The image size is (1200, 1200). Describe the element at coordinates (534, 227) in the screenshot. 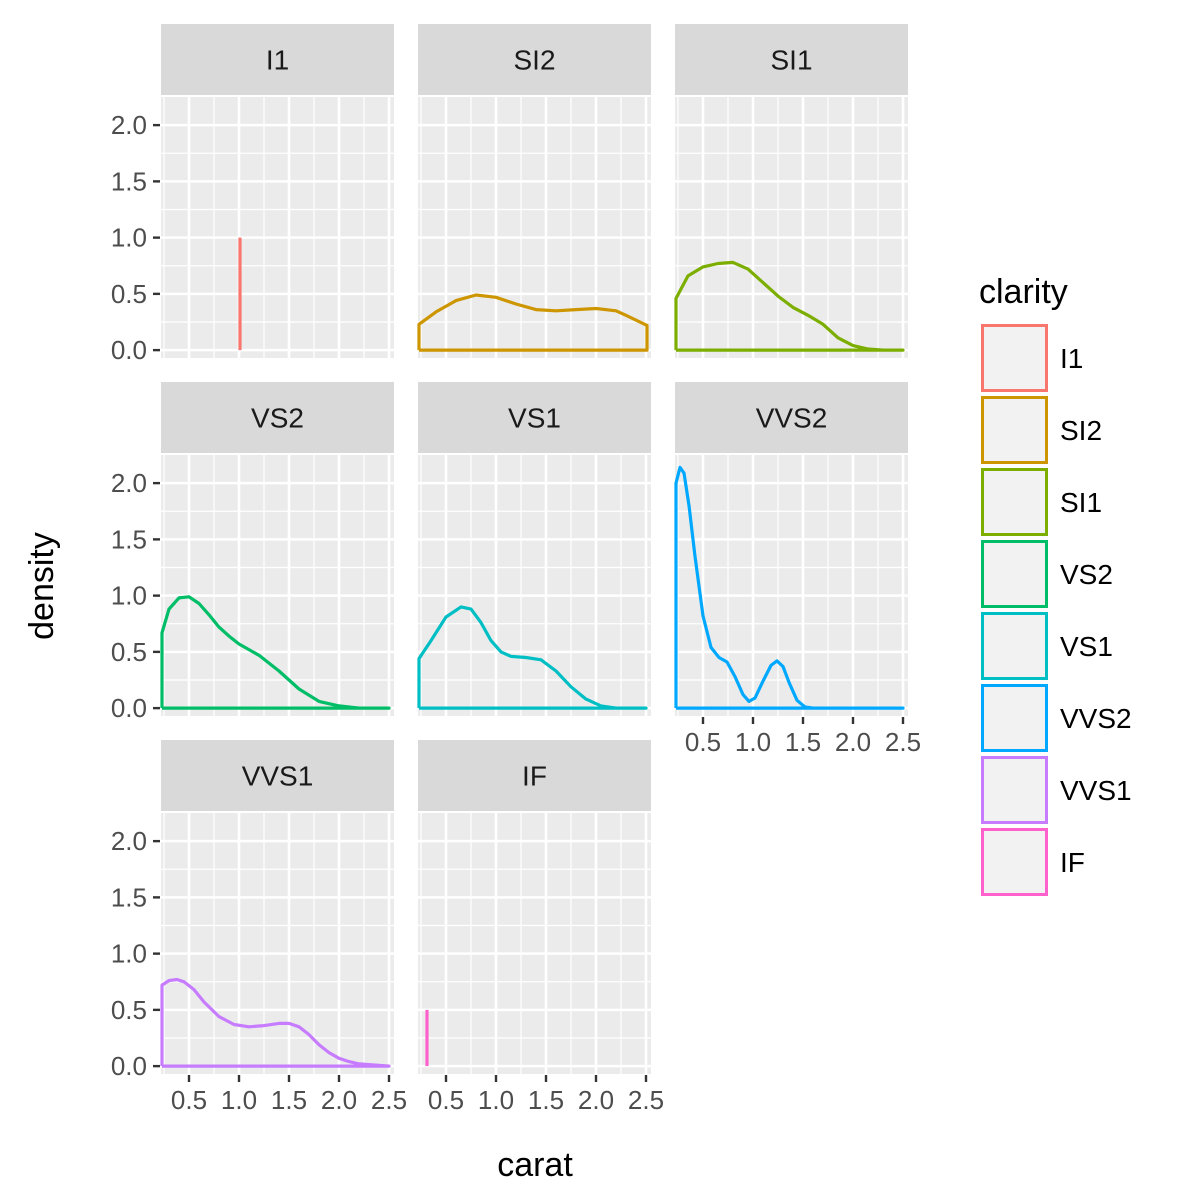

I see `panel-background-si2` at that location.